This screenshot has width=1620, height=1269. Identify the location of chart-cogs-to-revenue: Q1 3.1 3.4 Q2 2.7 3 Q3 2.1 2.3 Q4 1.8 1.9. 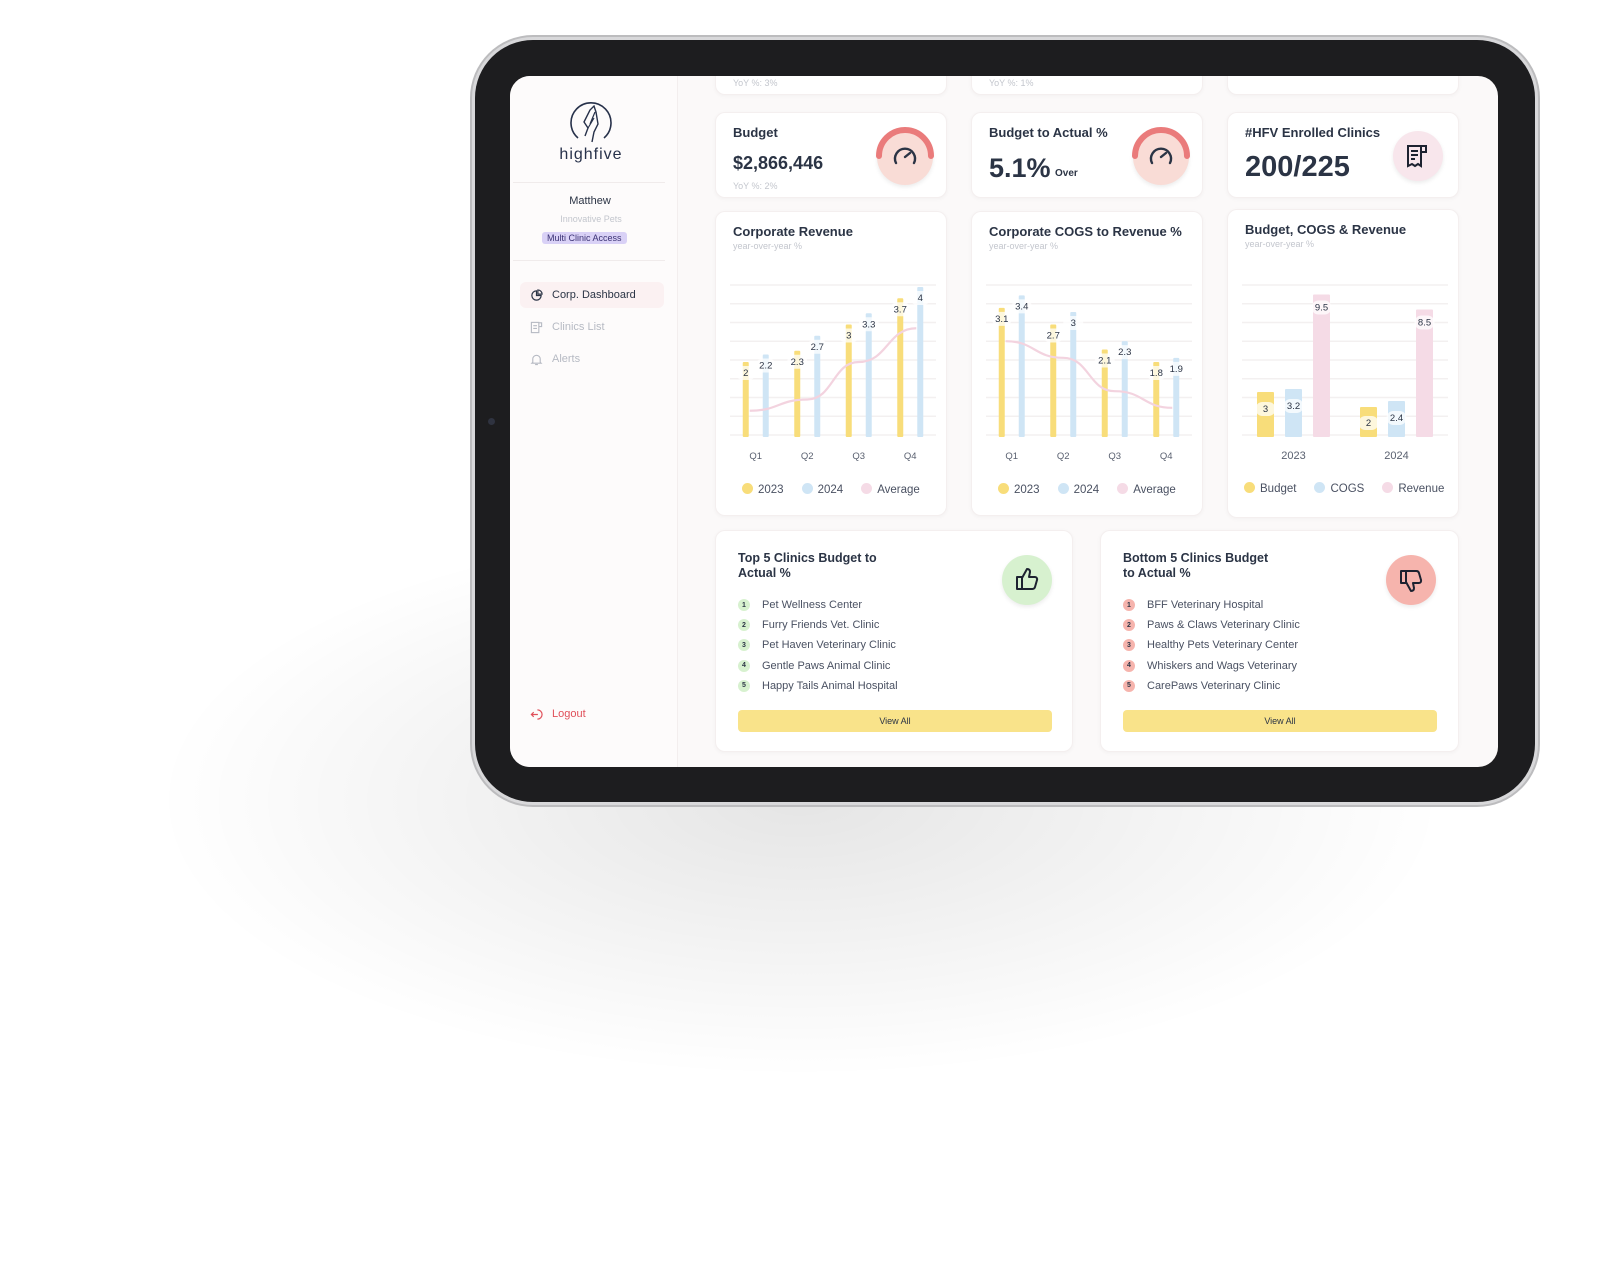
(1089, 373).